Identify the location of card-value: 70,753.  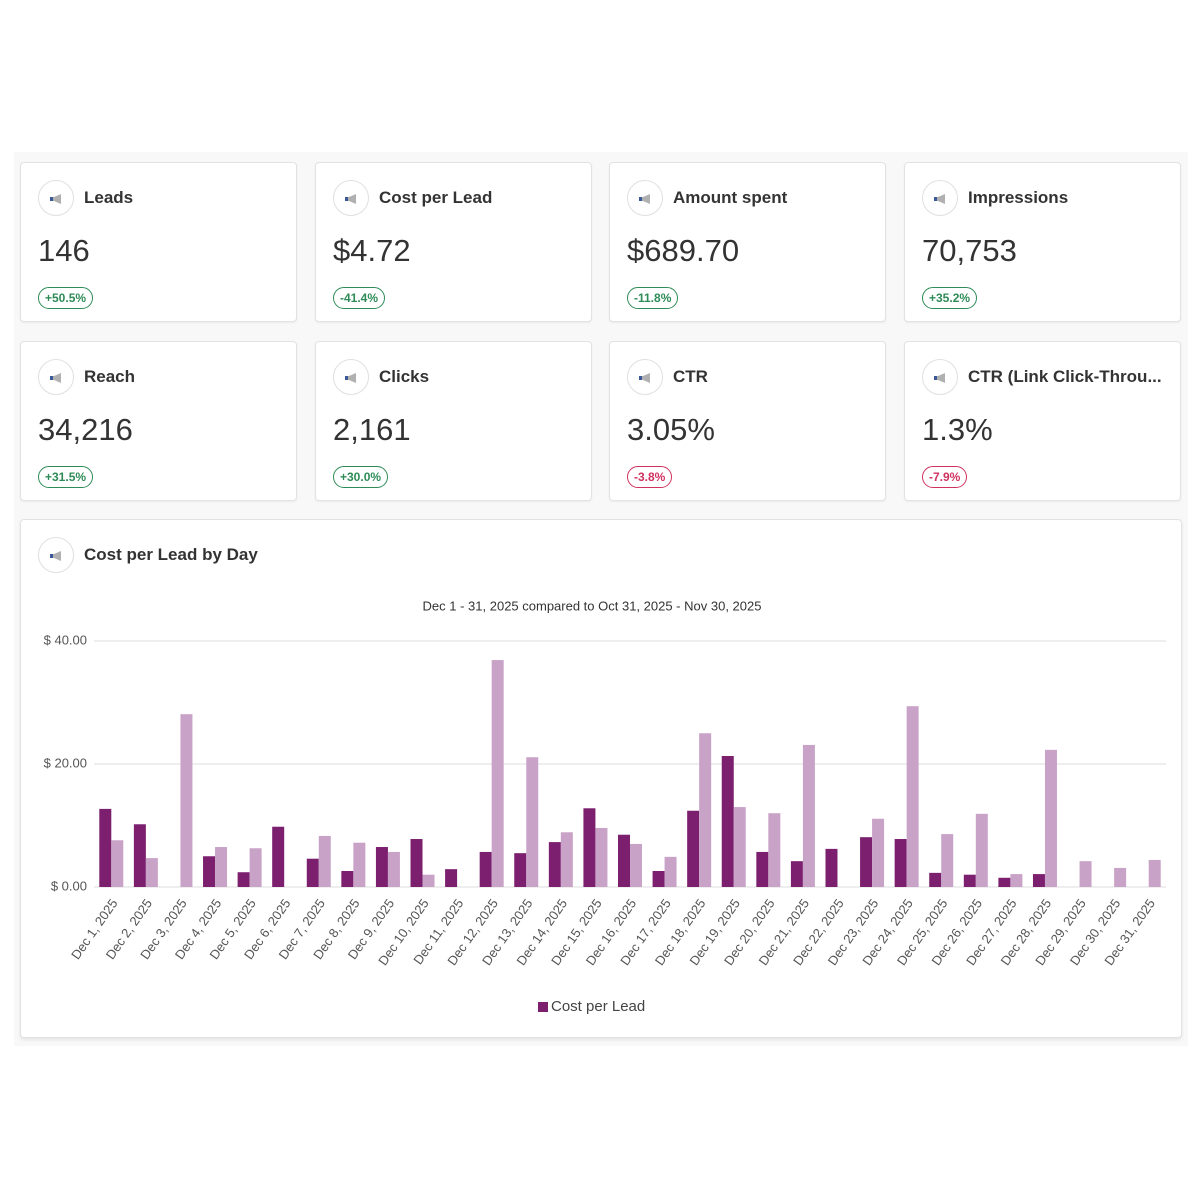
(969, 250).